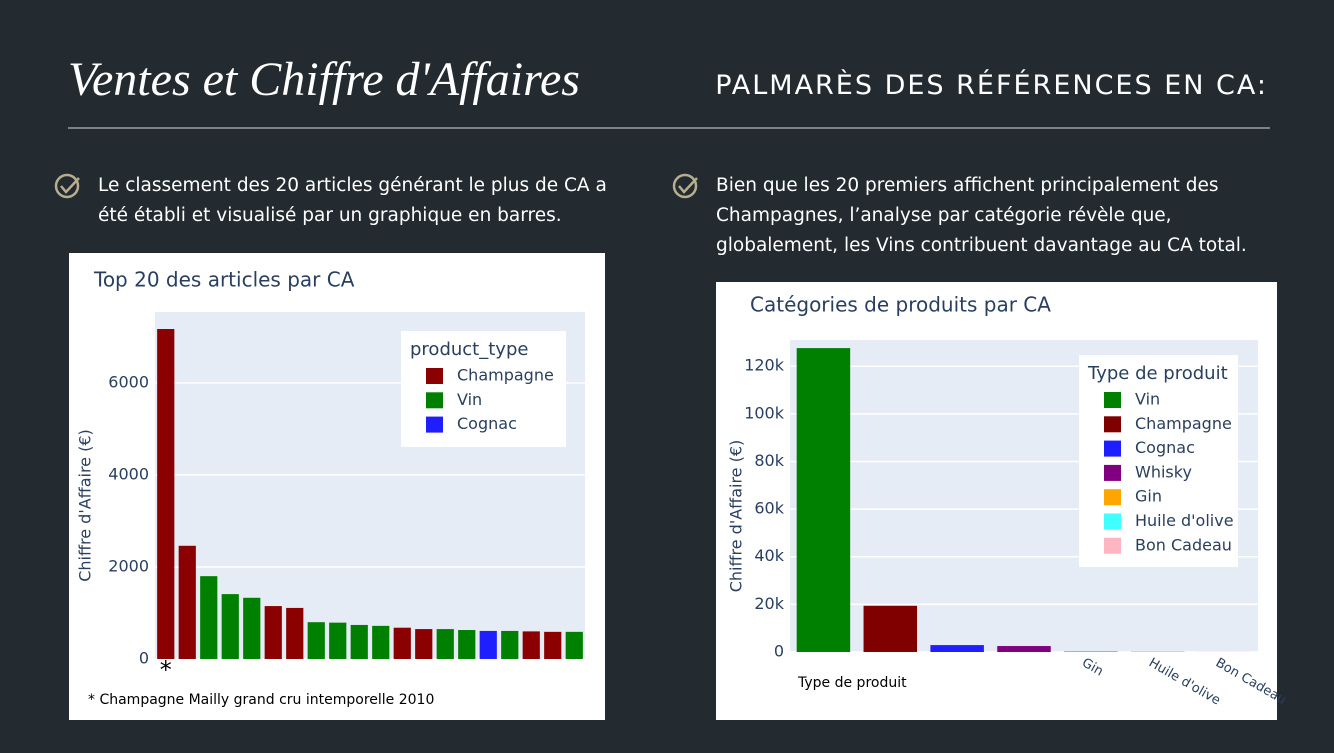 This screenshot has width=1334, height=753. Describe the element at coordinates (1184, 520) in the screenshot. I see `legend-label: Huile d'olive` at that location.